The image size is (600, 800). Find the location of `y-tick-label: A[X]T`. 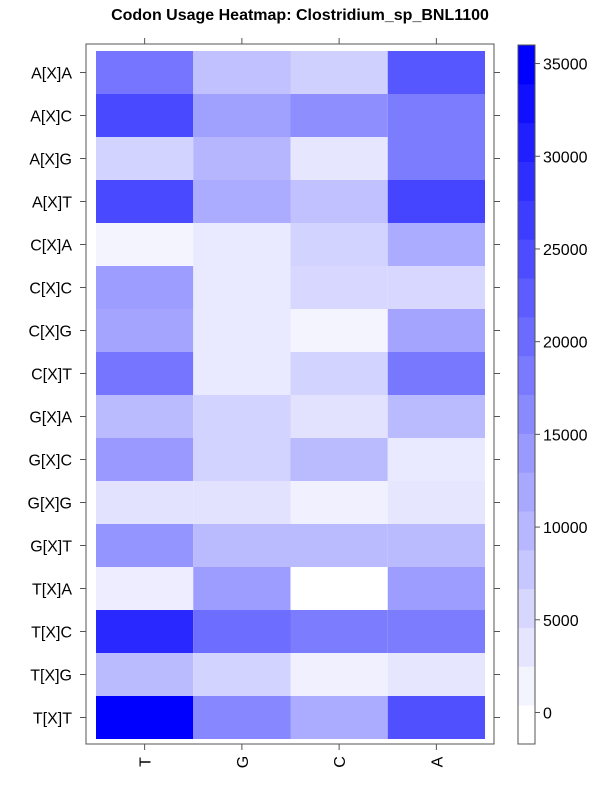

y-tick-label: A[X]T is located at coordinates (52, 203).